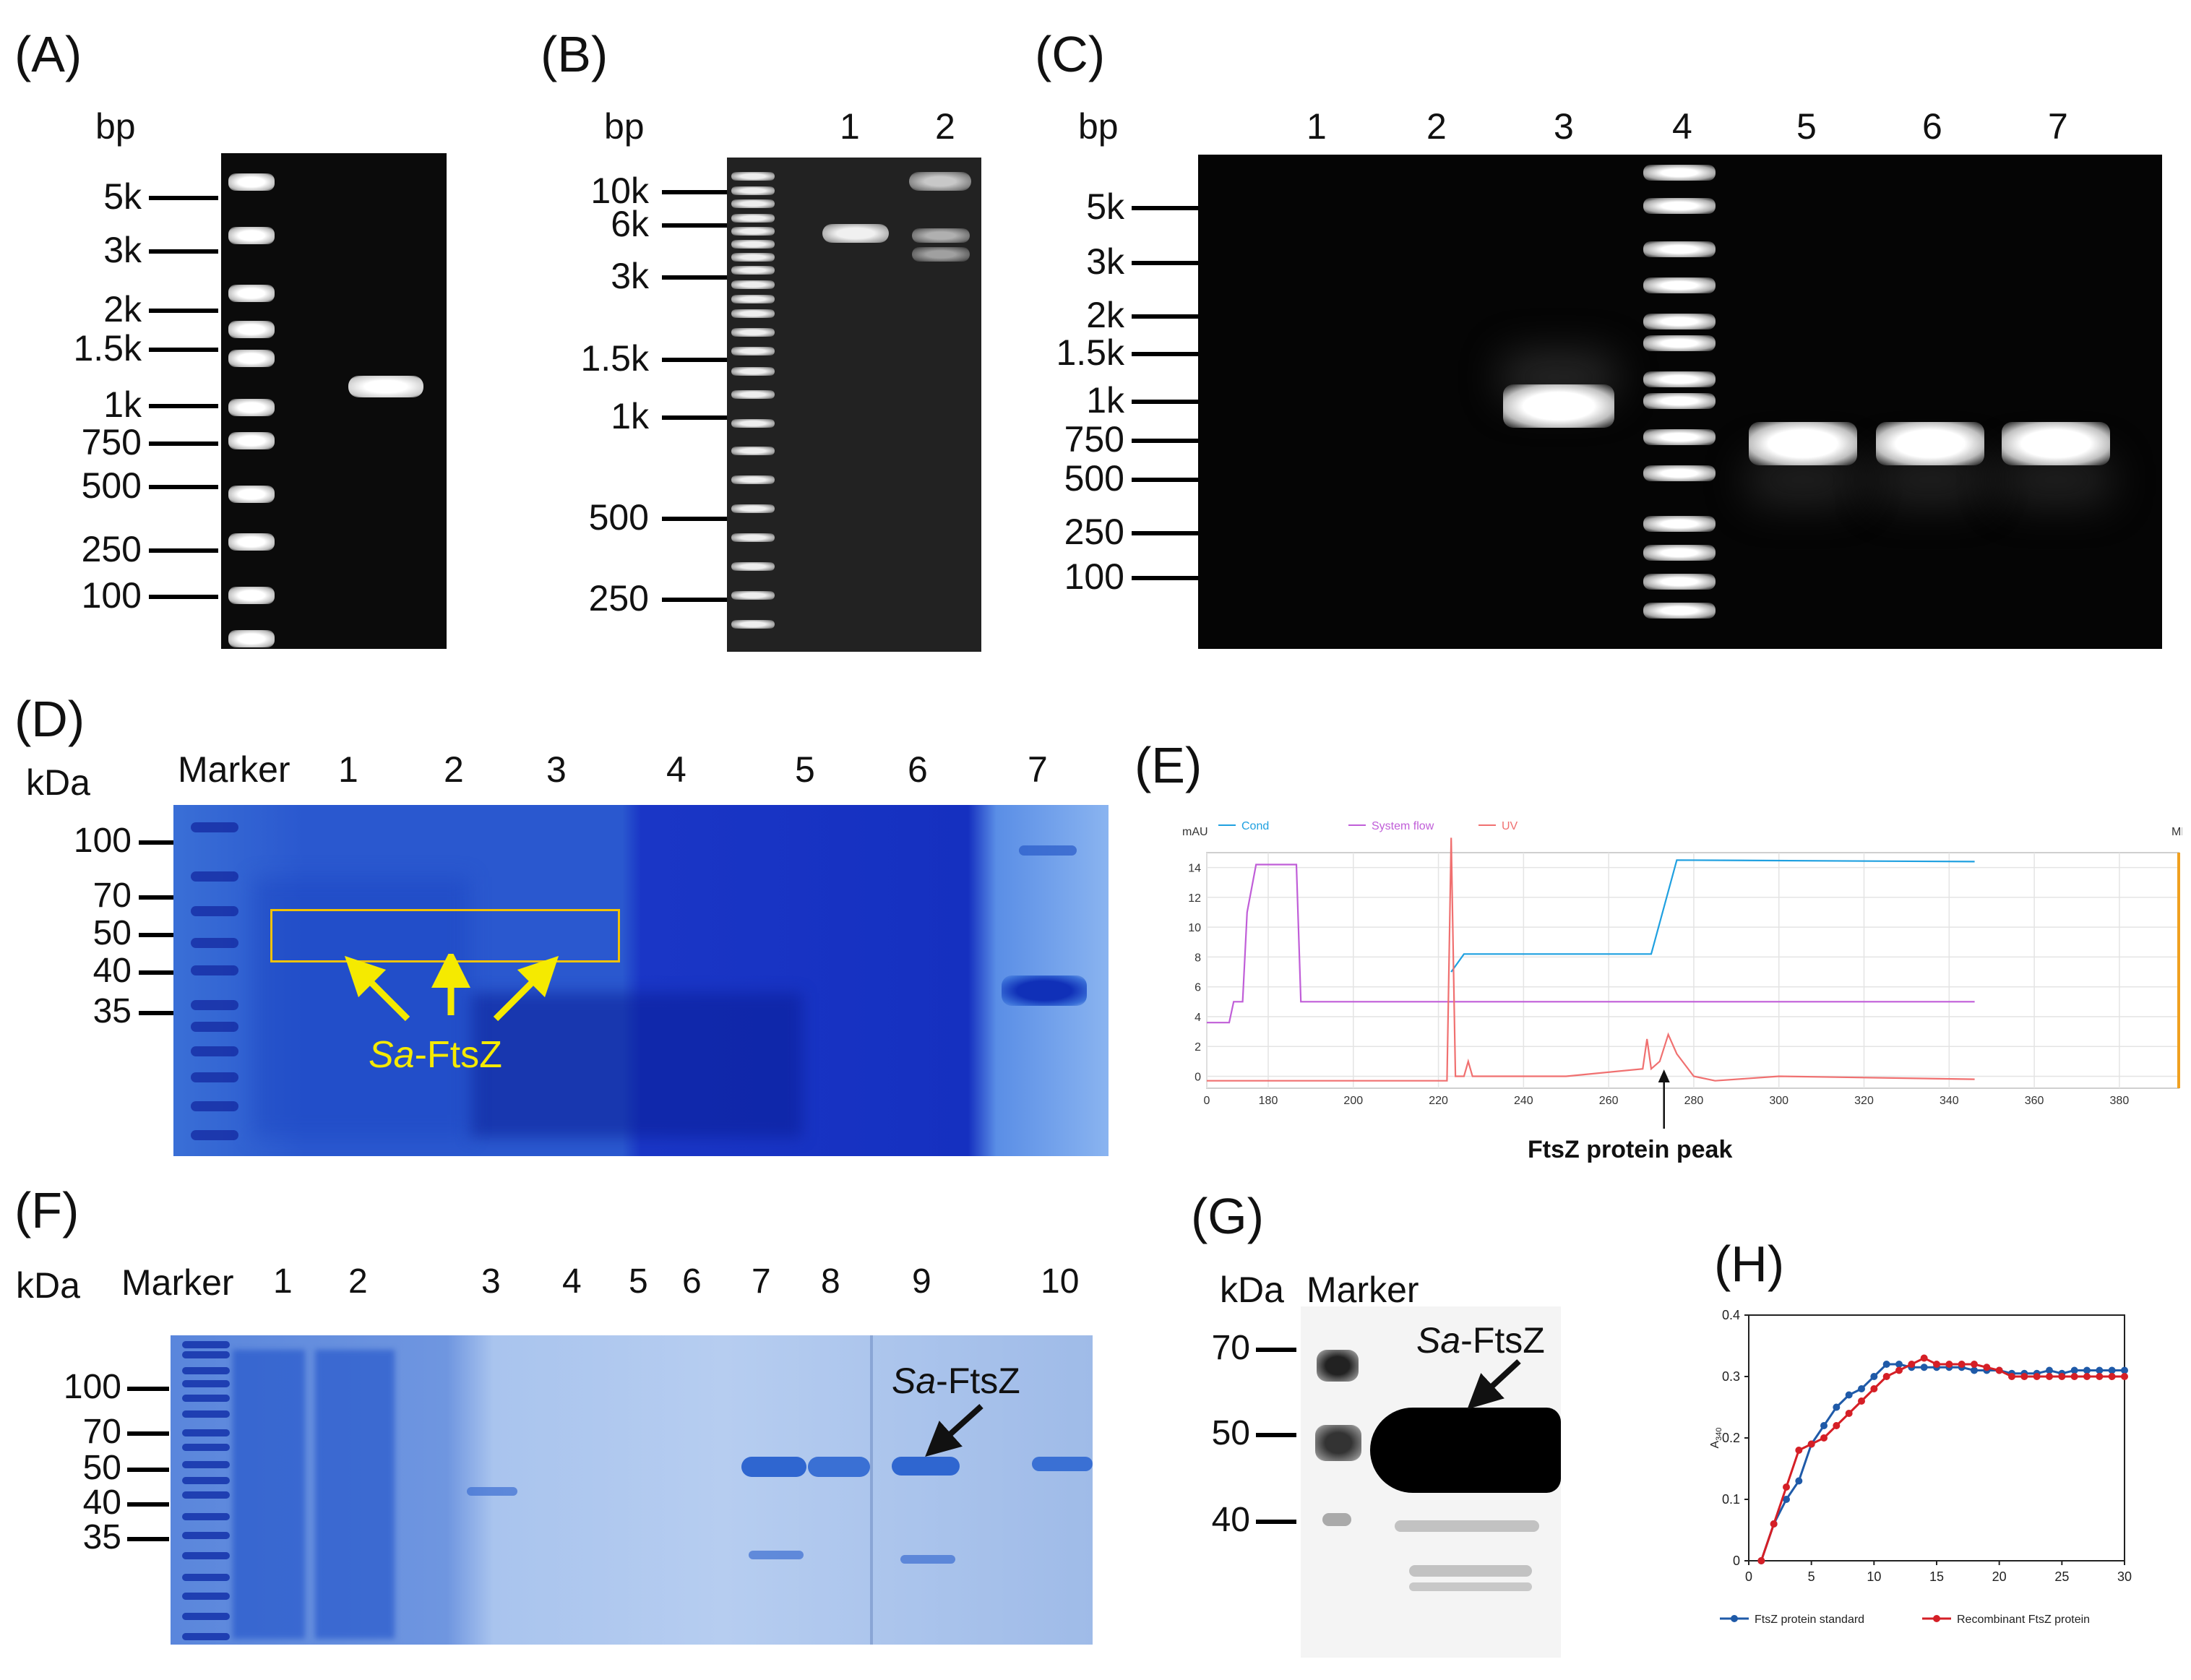 This screenshot has width=2191, height=1680. Describe the element at coordinates (1197, 1077) in the screenshot. I see `chromatogram-ytick: 0` at that location.